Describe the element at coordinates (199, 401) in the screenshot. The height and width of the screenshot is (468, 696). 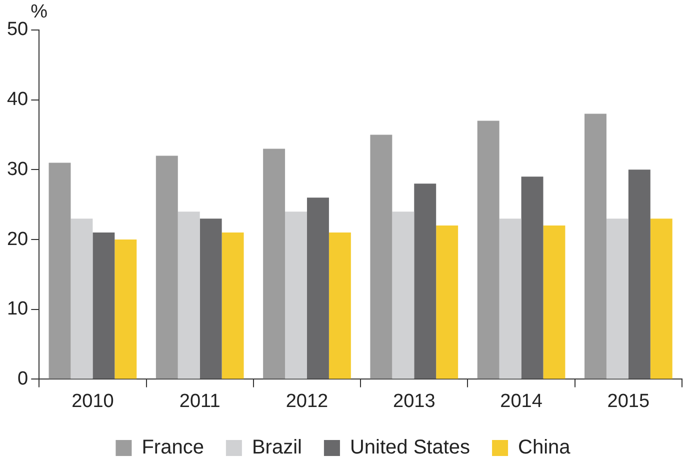
I see `x-tick-label: 2011` at that location.